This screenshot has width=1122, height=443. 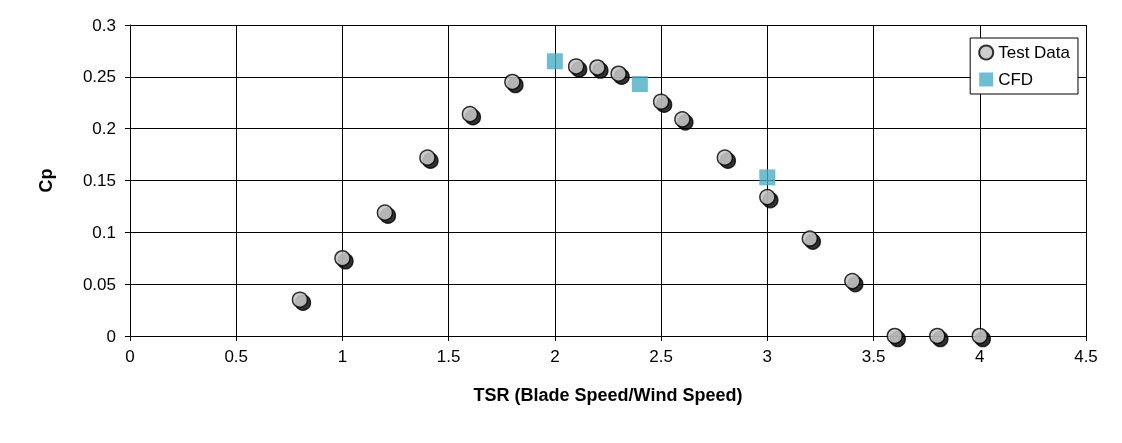 I want to click on y-tick-label: 0.15, so click(x=99, y=180).